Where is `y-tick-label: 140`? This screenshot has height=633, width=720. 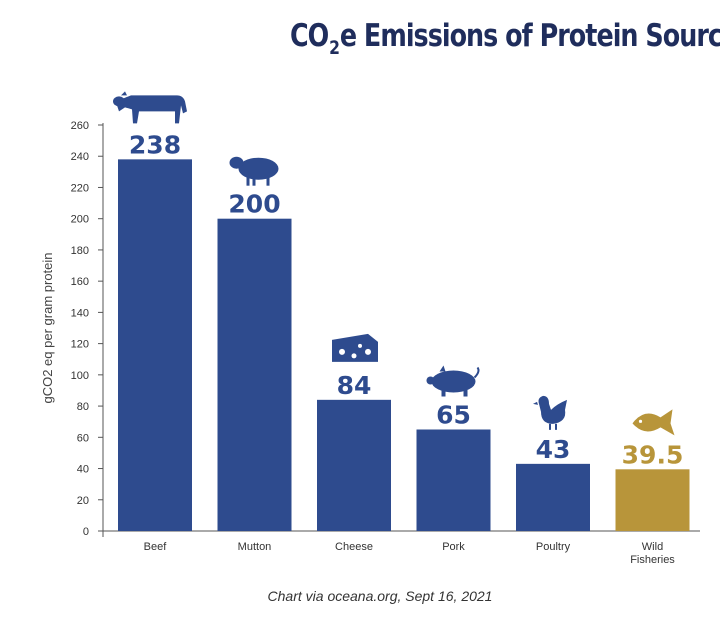 y-tick-label: 140 is located at coordinates (80, 313).